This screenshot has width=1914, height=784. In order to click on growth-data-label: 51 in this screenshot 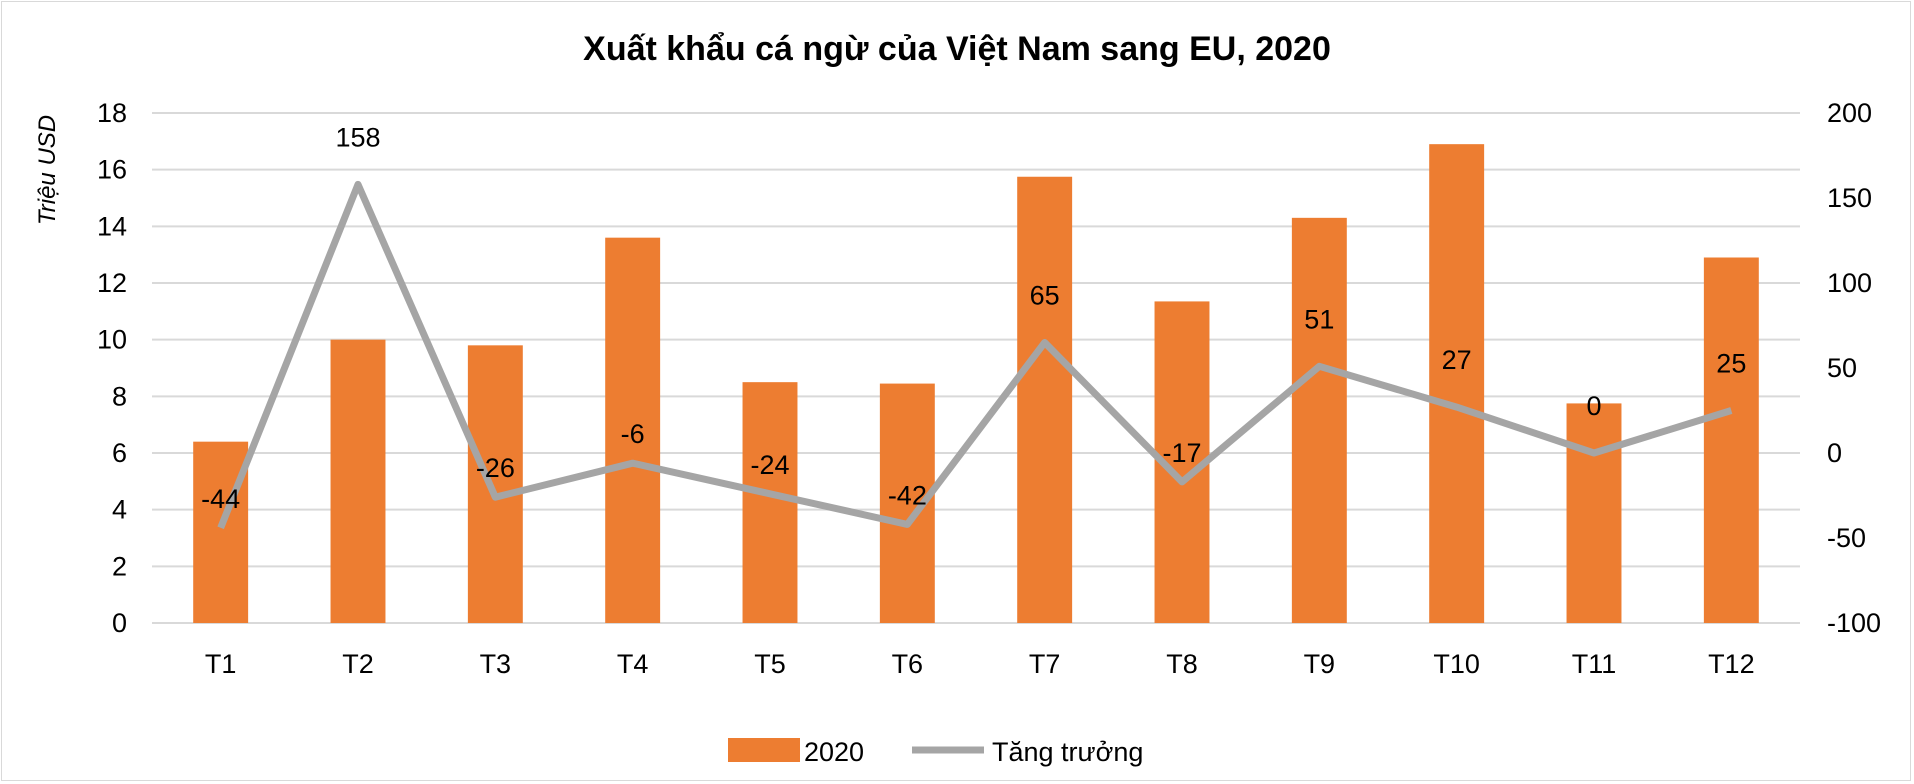, I will do `click(1319, 319)`.